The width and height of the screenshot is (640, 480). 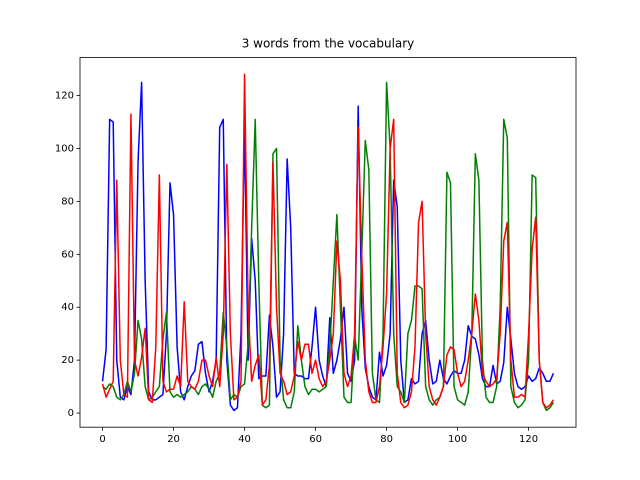 I want to click on x-tick-label: 60, so click(x=315, y=439).